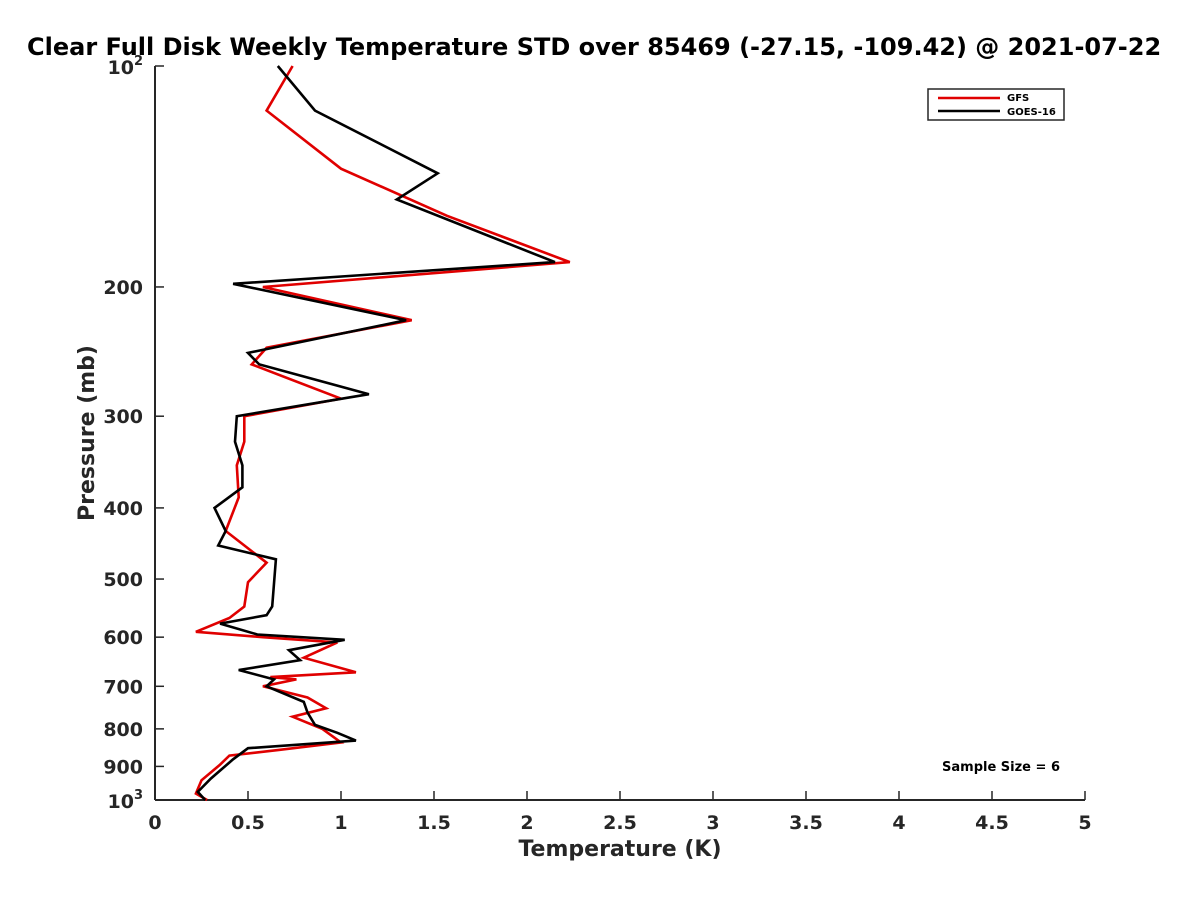  I want to click on x-tick-label: 3, so click(712, 823).